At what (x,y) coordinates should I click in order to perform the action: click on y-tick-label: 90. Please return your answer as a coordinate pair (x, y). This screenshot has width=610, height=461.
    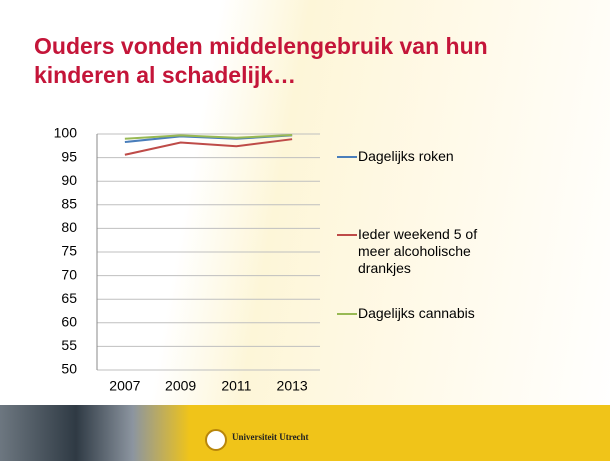
    Looking at the image, I should click on (69, 180).